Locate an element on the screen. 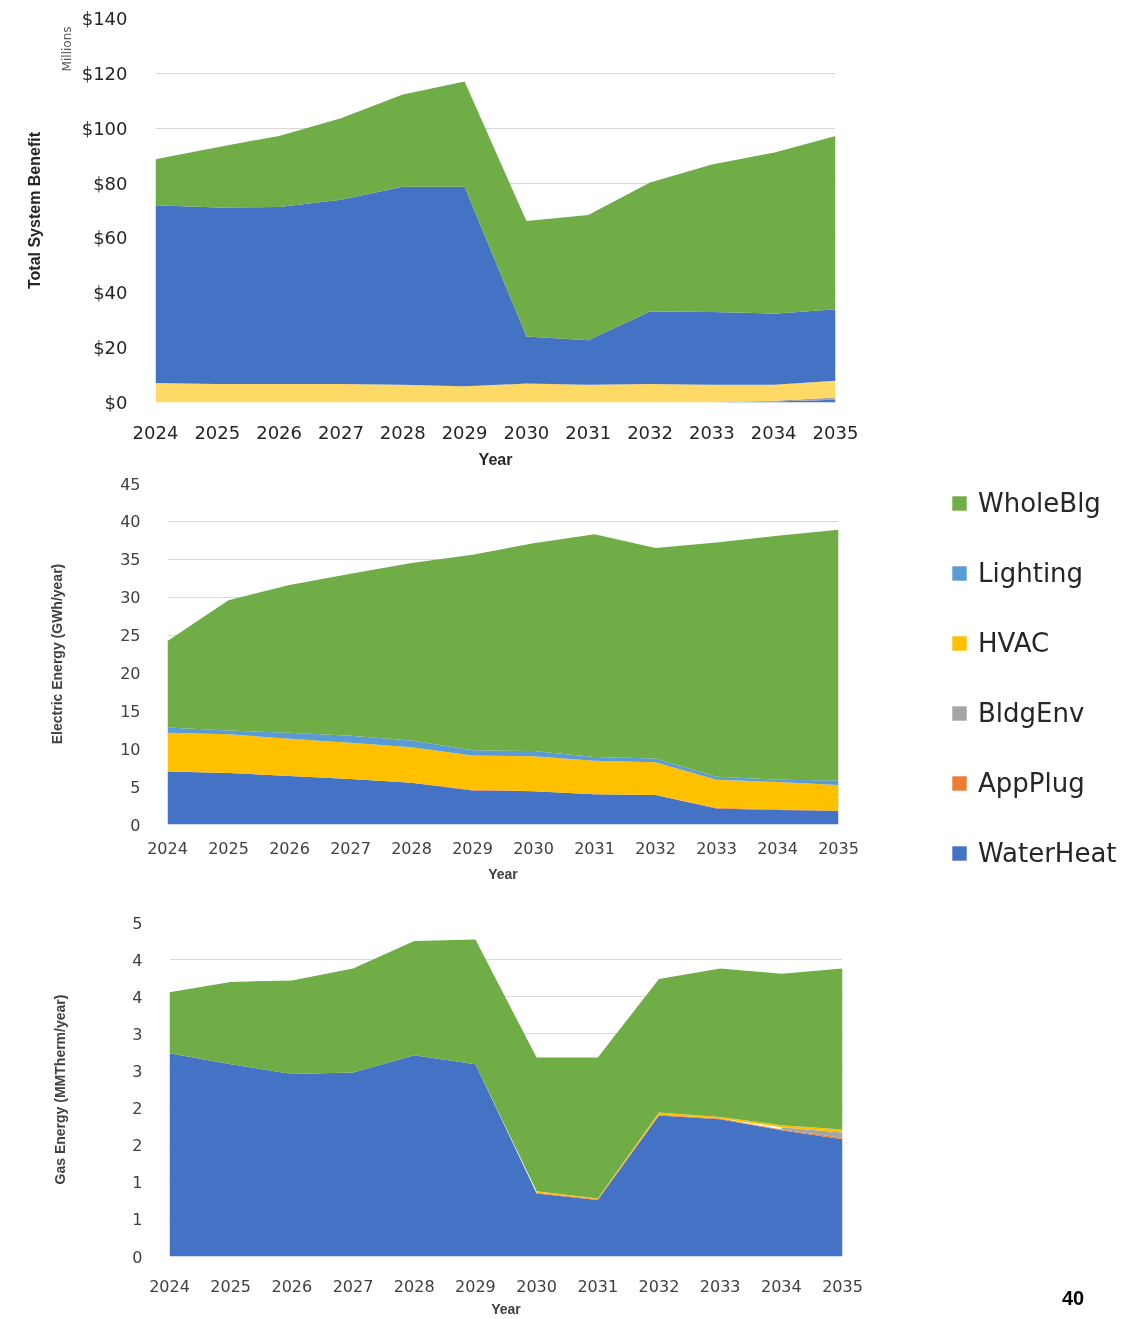 Image resolution: width=1147 pixels, height=1319 pixels. y-tick-label: 30 is located at coordinates (130, 598).